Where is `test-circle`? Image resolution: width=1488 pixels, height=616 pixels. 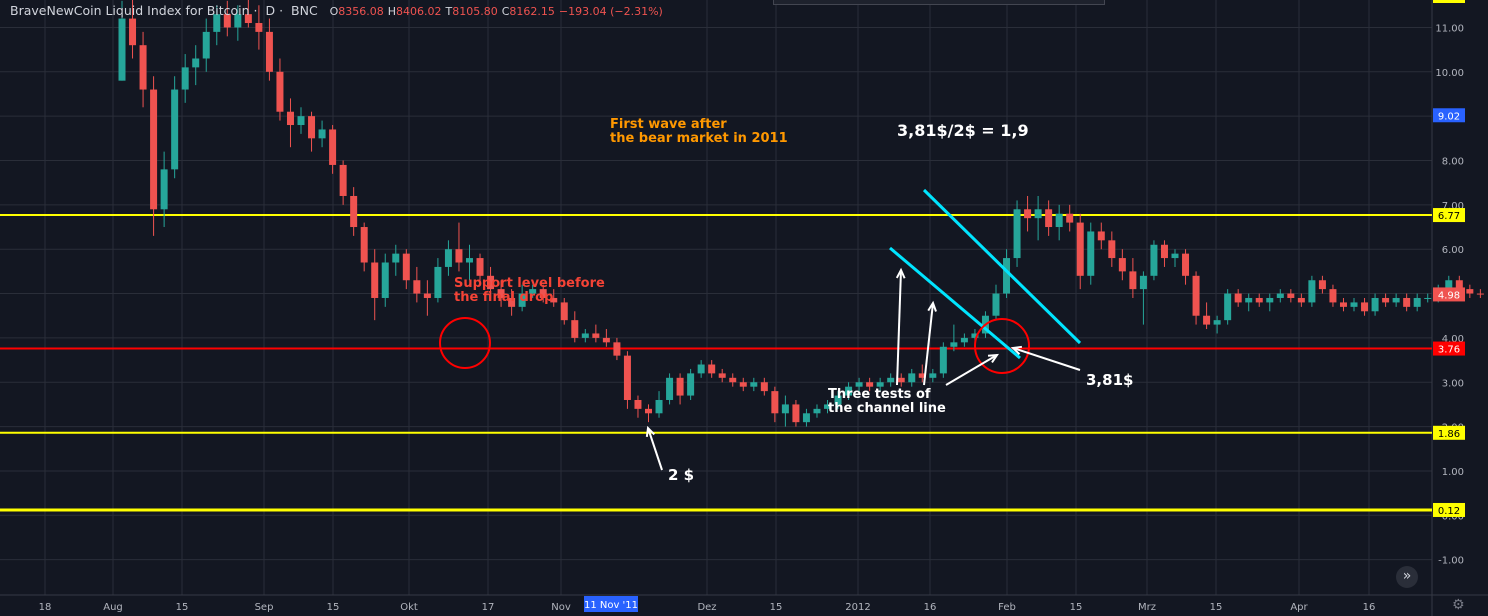
test-circle is located at coordinates (1002, 346).